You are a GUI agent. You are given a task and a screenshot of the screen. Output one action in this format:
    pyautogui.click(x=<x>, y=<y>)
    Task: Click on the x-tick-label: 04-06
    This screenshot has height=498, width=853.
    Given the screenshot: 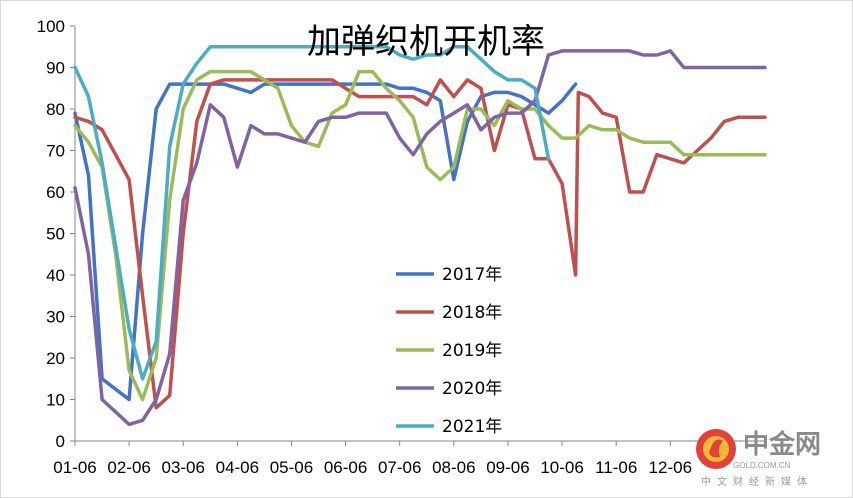 What is the action you would take?
    pyautogui.click(x=237, y=467)
    